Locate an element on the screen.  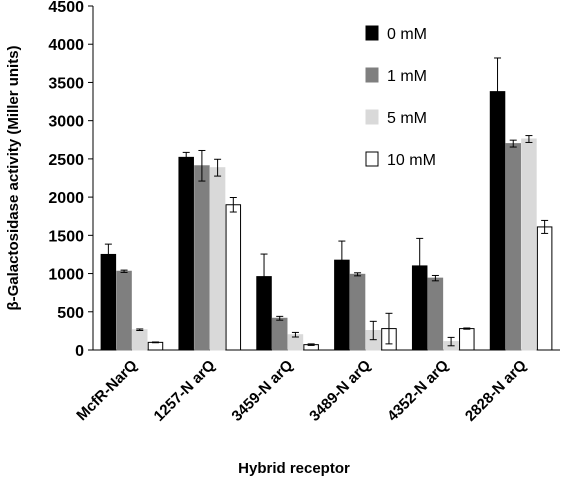
y-tick-label: 1500 is located at coordinates (66, 236).